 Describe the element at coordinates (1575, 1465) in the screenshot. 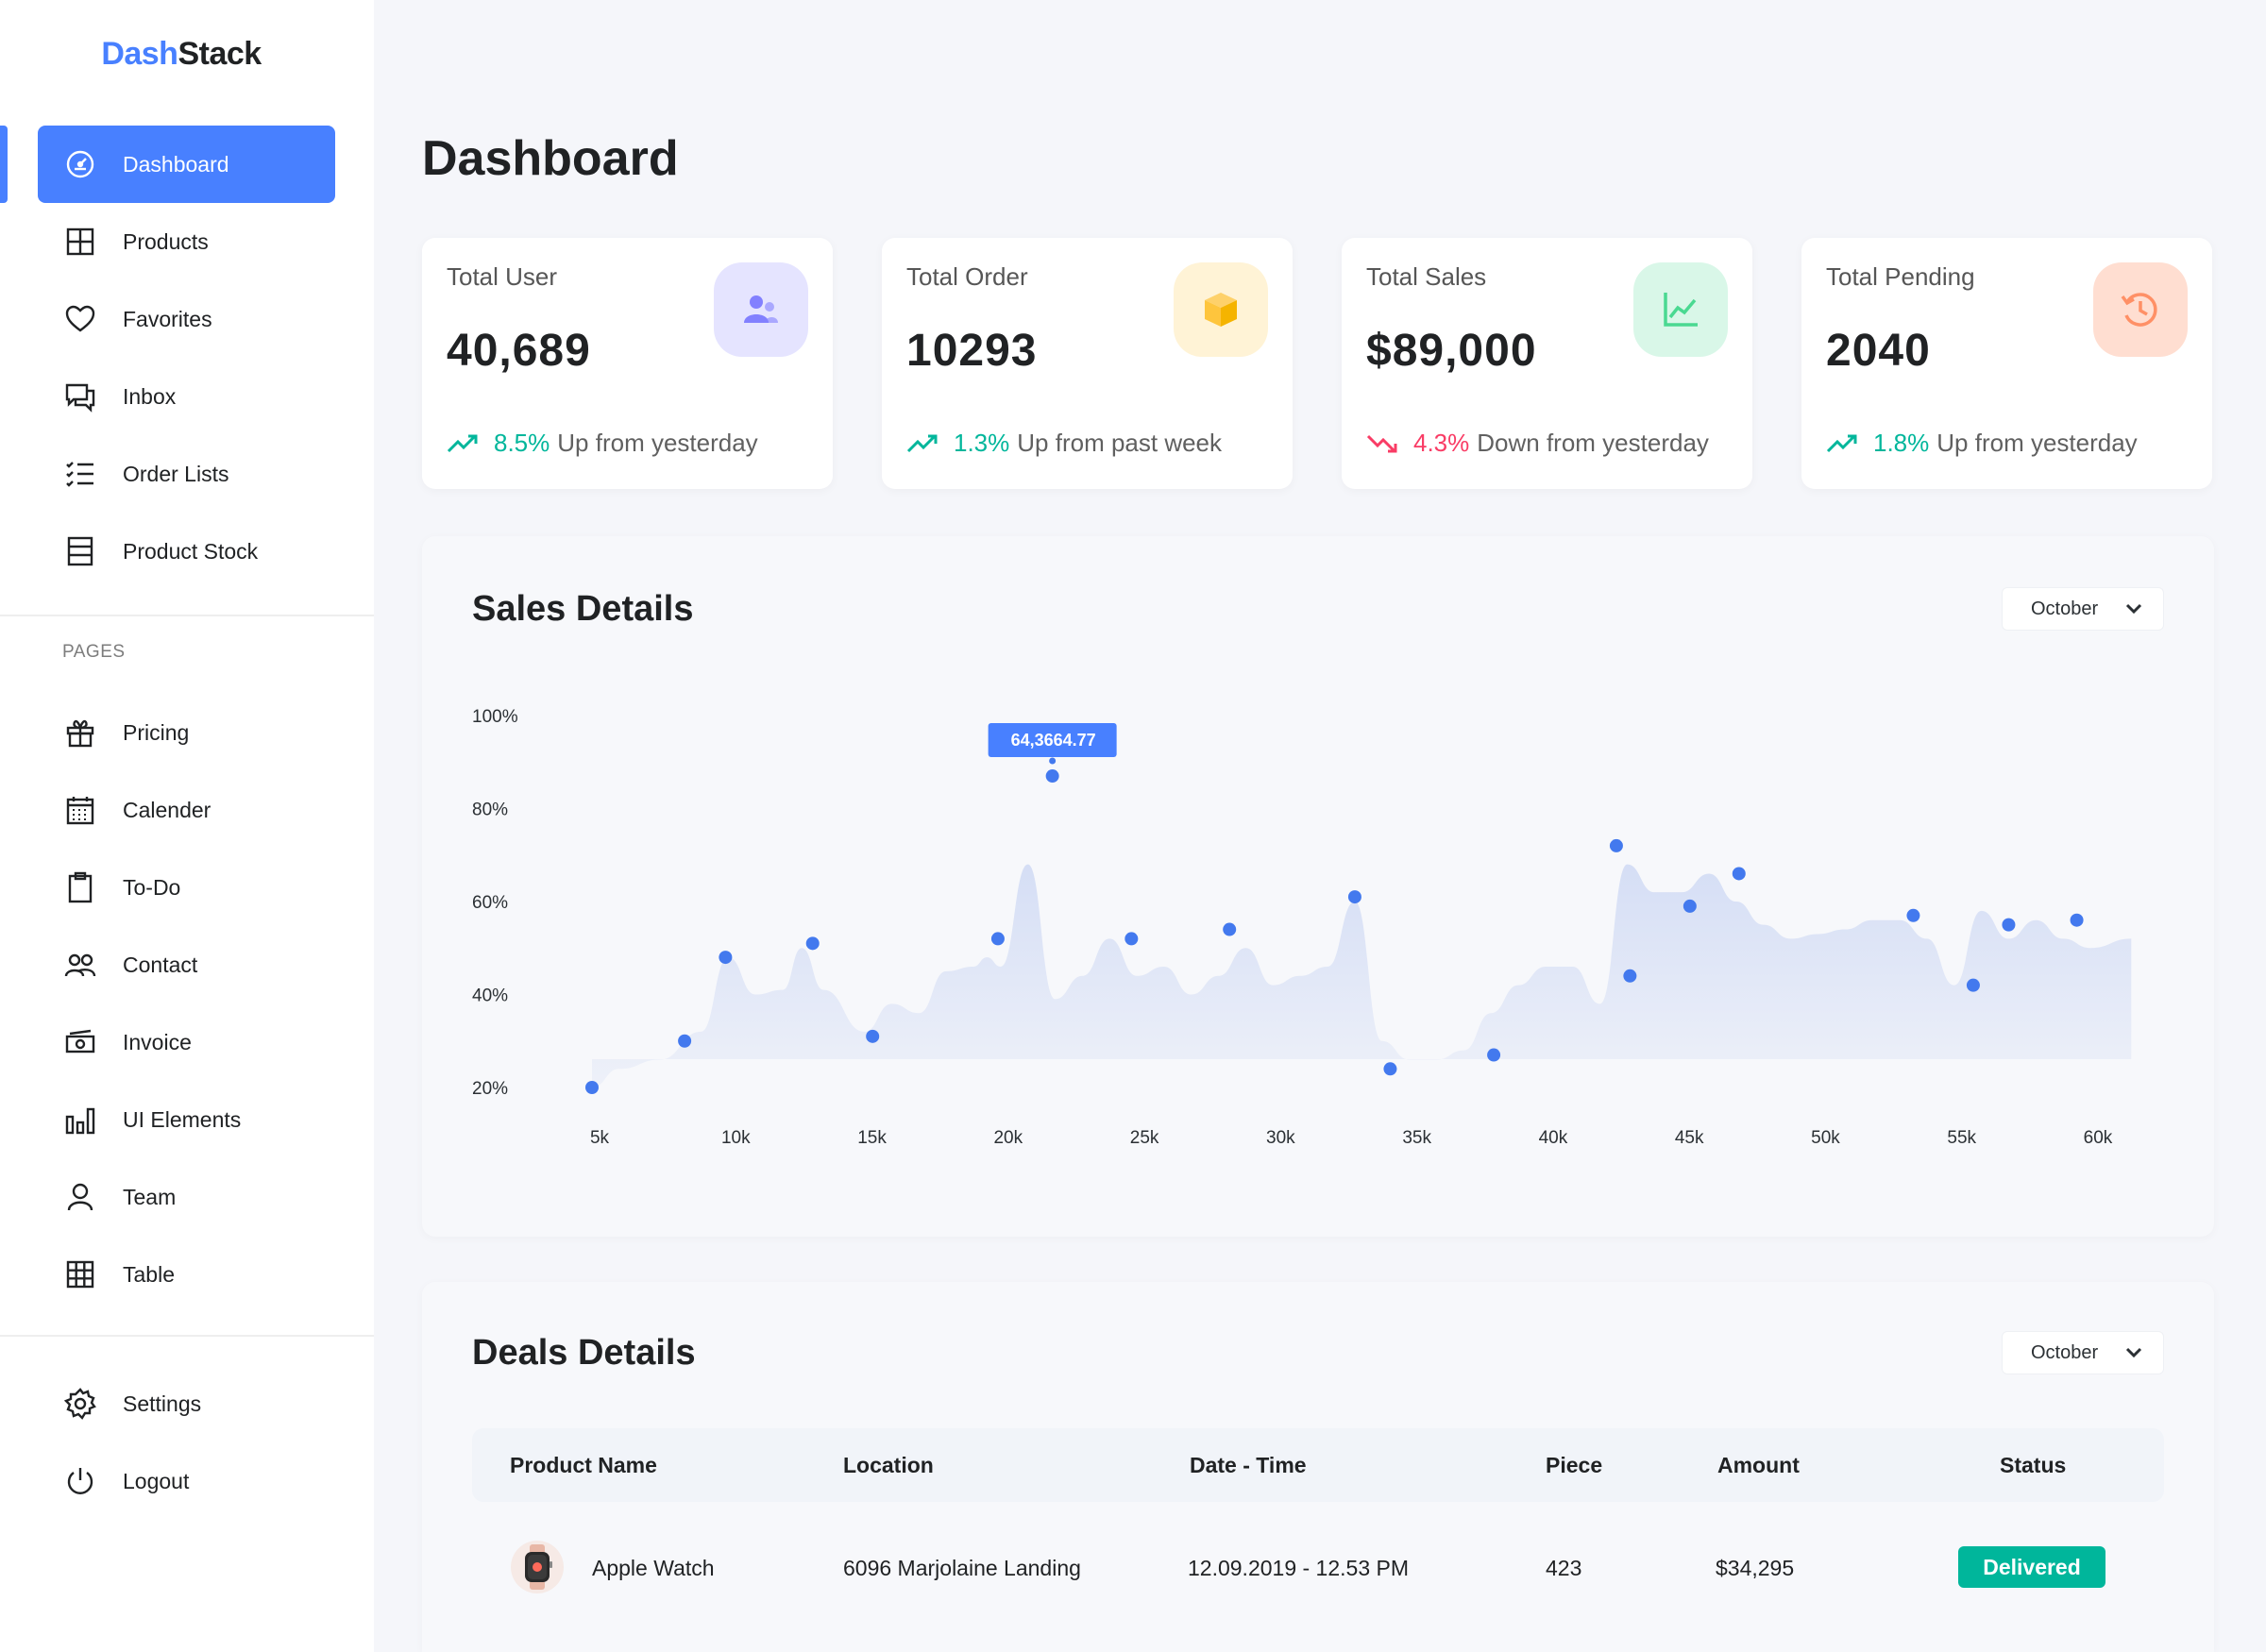

I see `column-header-piece: Piece` at that location.